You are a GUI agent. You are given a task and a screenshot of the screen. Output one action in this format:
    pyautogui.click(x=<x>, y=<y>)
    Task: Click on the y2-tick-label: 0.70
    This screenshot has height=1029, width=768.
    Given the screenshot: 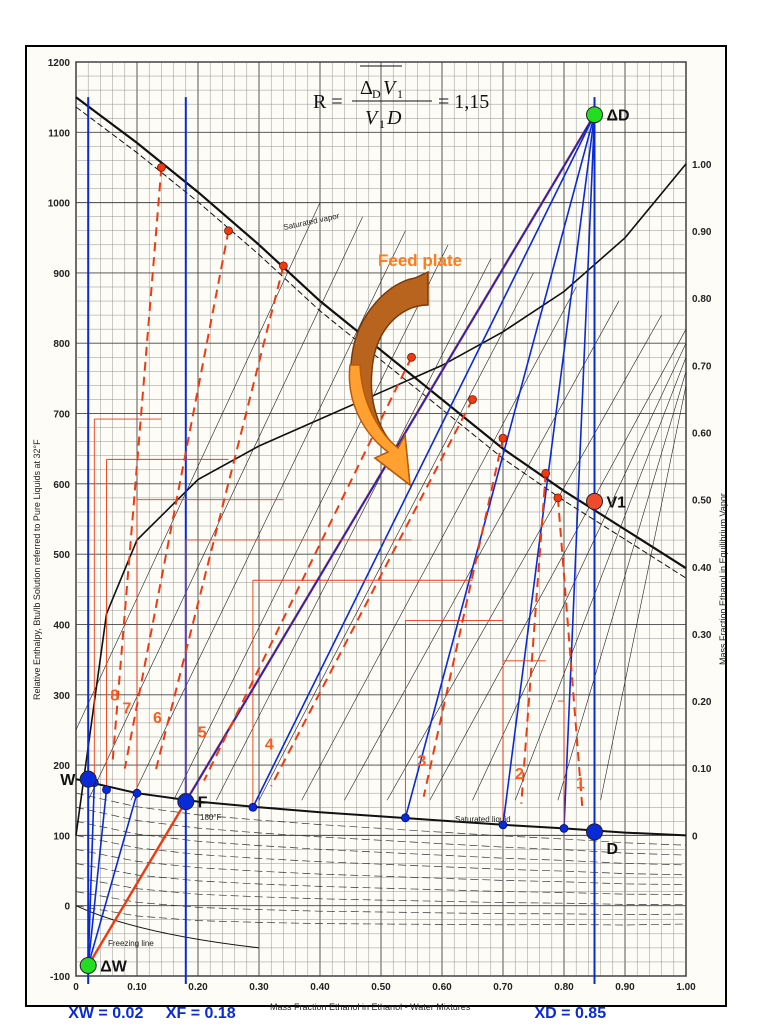 What is the action you would take?
    pyautogui.click(x=702, y=366)
    